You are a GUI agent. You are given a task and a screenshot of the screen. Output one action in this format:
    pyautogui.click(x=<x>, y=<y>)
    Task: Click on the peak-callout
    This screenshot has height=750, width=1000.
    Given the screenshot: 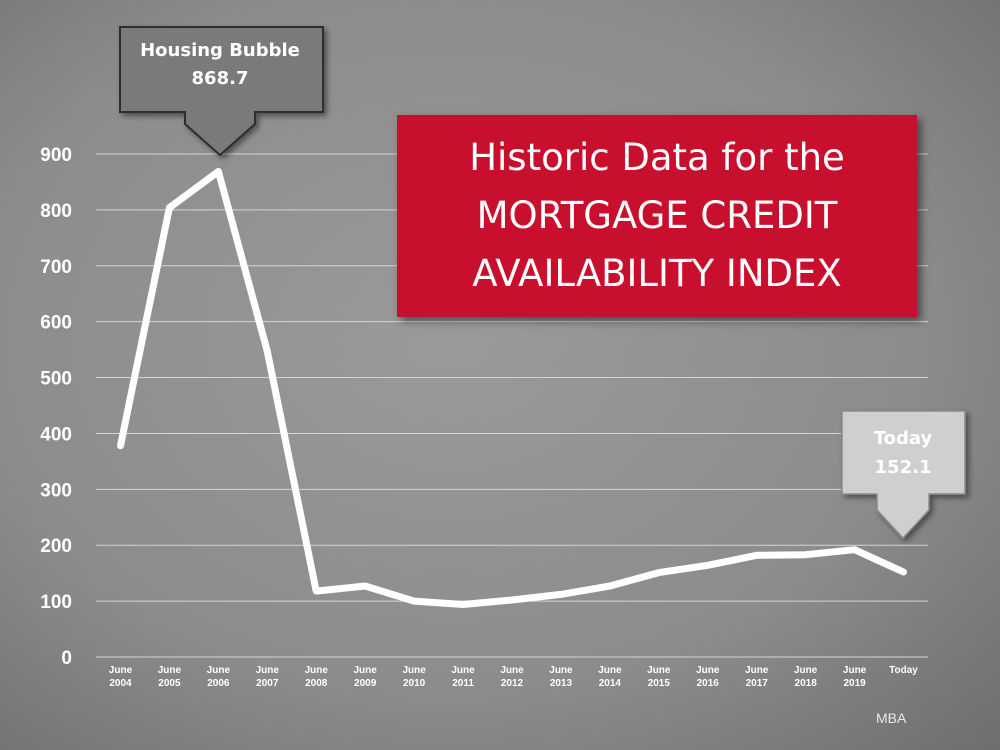 What is the action you would take?
    pyautogui.click(x=221, y=91)
    